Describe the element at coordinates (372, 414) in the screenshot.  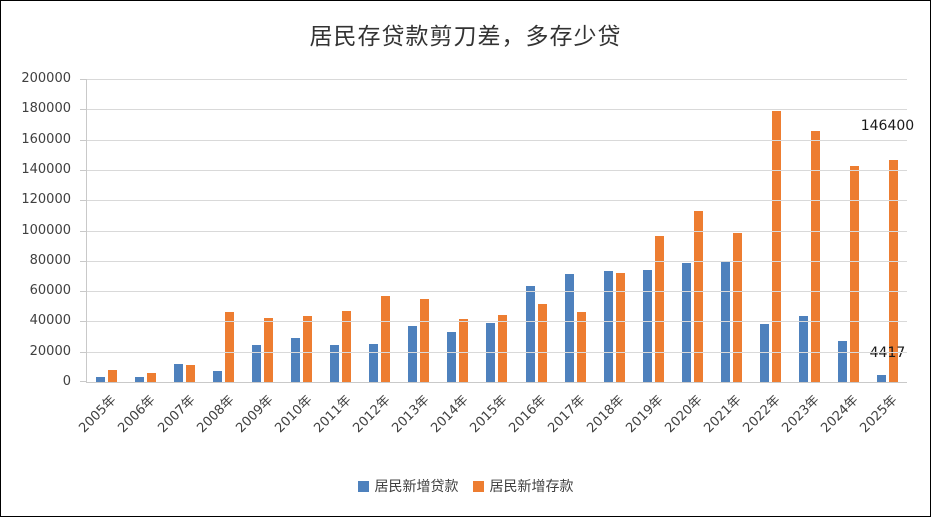
I see `x-axis-label: 2012年` at that location.